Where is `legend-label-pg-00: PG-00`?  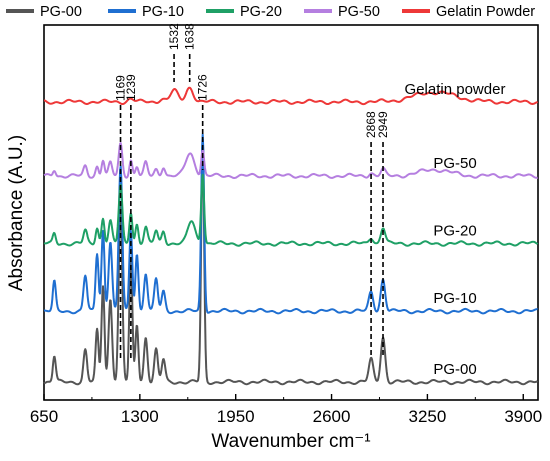 legend-label-pg-00: PG-00 is located at coordinates (61, 12).